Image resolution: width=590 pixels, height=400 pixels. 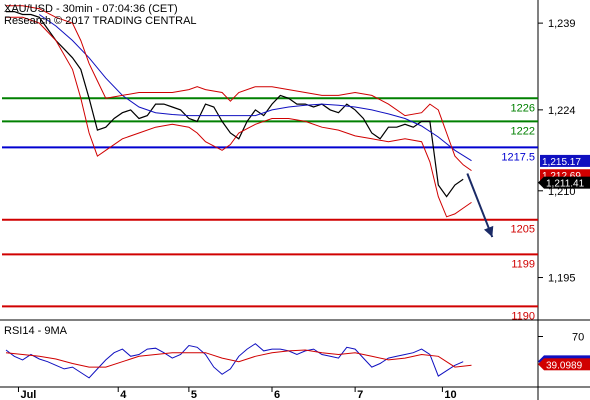 What do you see at coordinates (123, 394) in the screenshot?
I see `x-tick-label: 4` at bounding box center [123, 394].